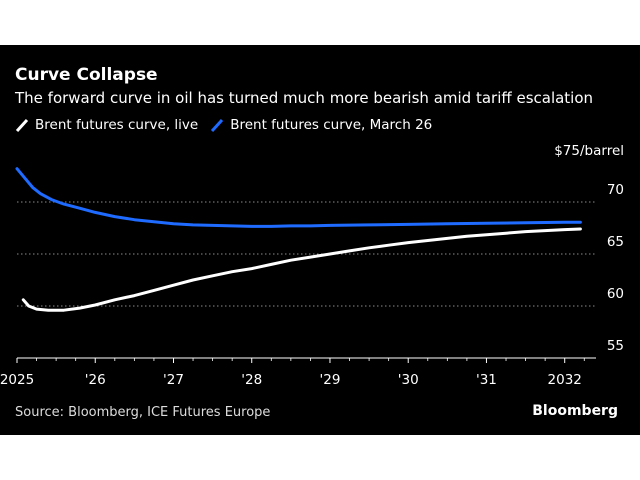  Describe the element at coordinates (615, 242) in the screenshot. I see `y-tick-label: 65` at that location.